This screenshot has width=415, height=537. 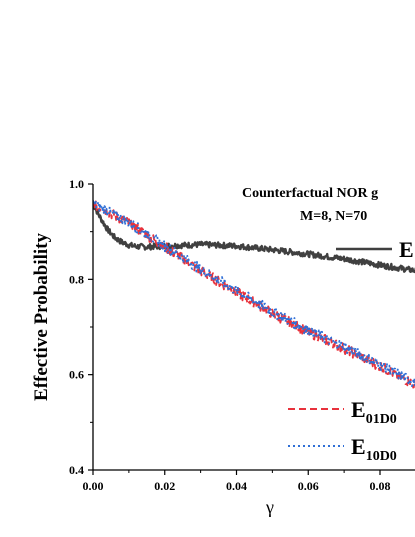 What do you see at coordinates (93, 486) in the screenshot?
I see `x-tick-label: 0.00` at bounding box center [93, 486].